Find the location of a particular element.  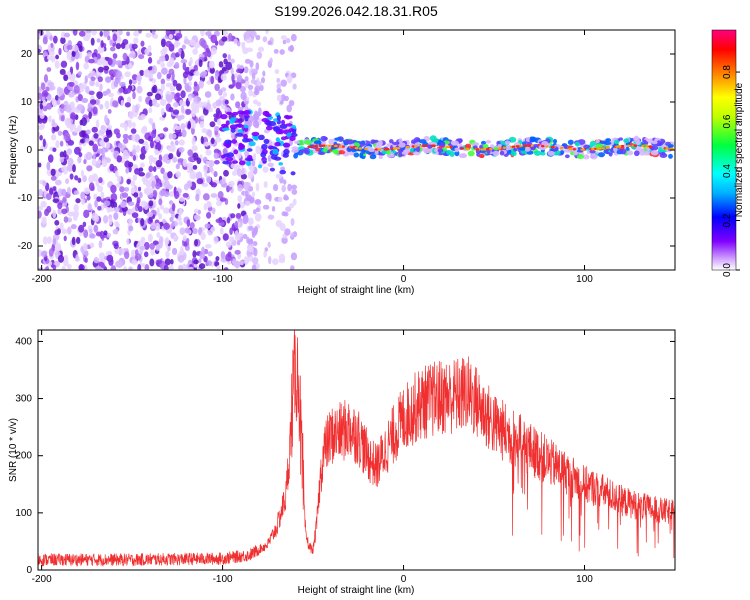

spectrogram-x-tick-label: 100 is located at coordinates (584, 279).